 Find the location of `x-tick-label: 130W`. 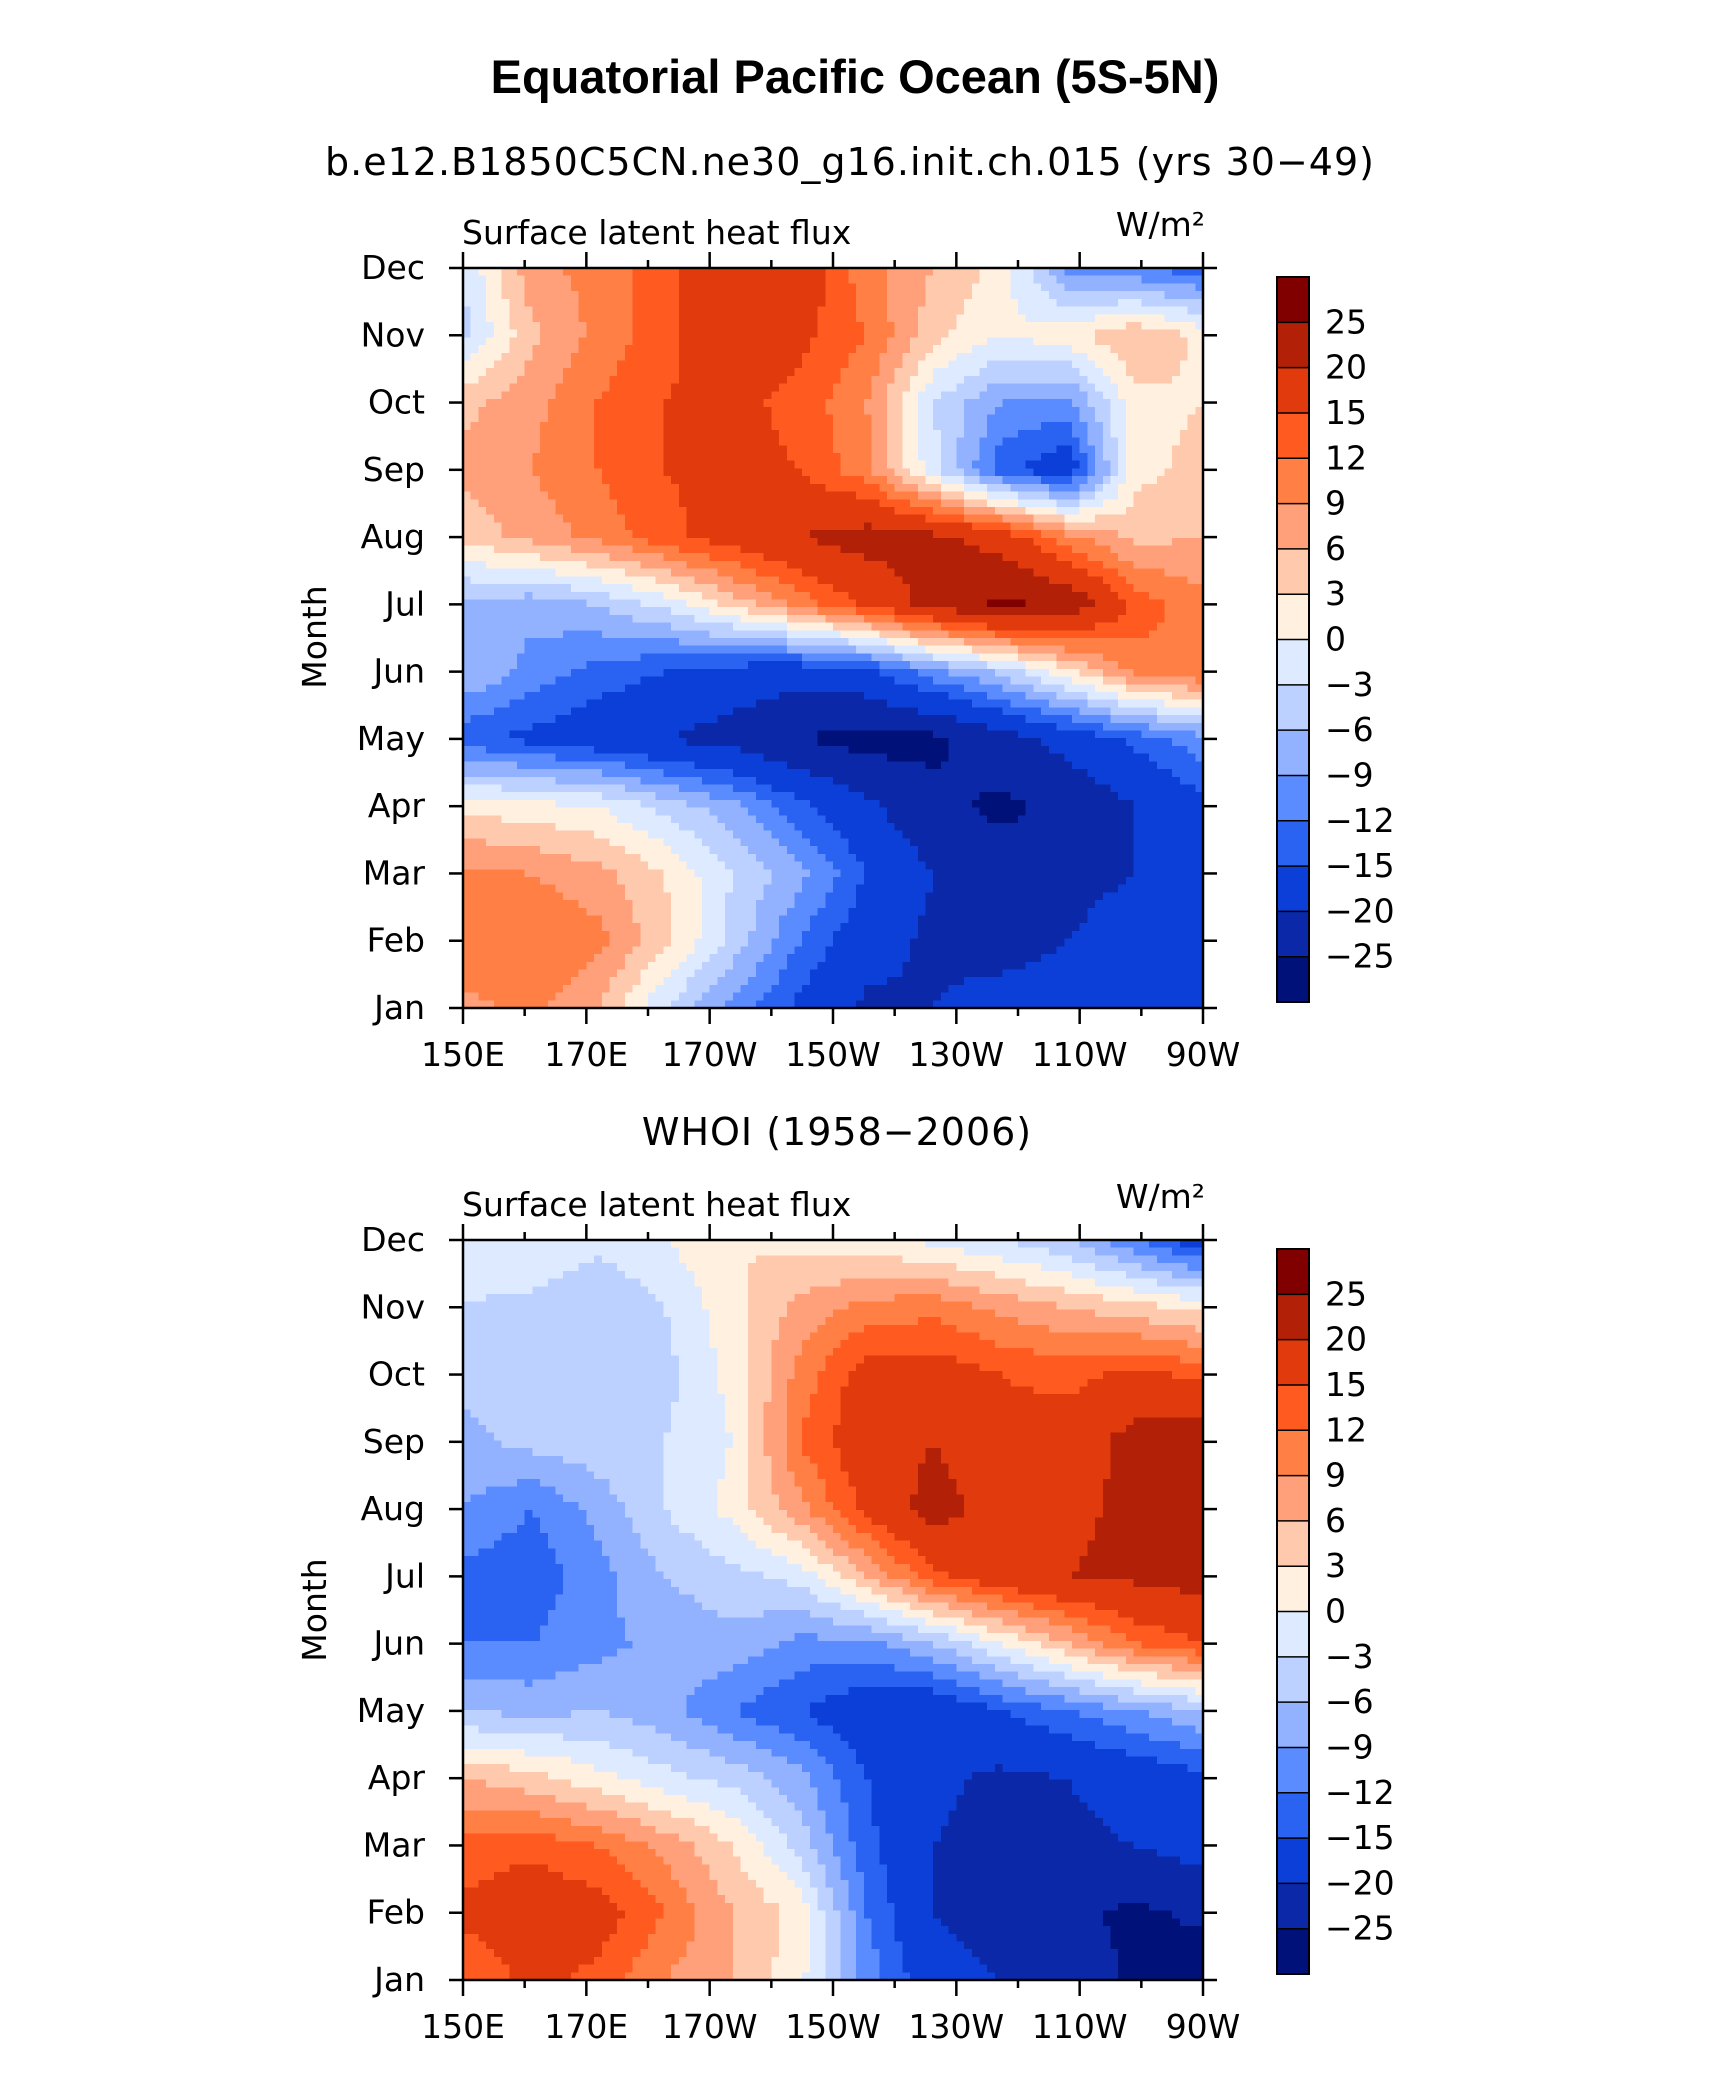

x-tick-label: 130W is located at coordinates (957, 1054).